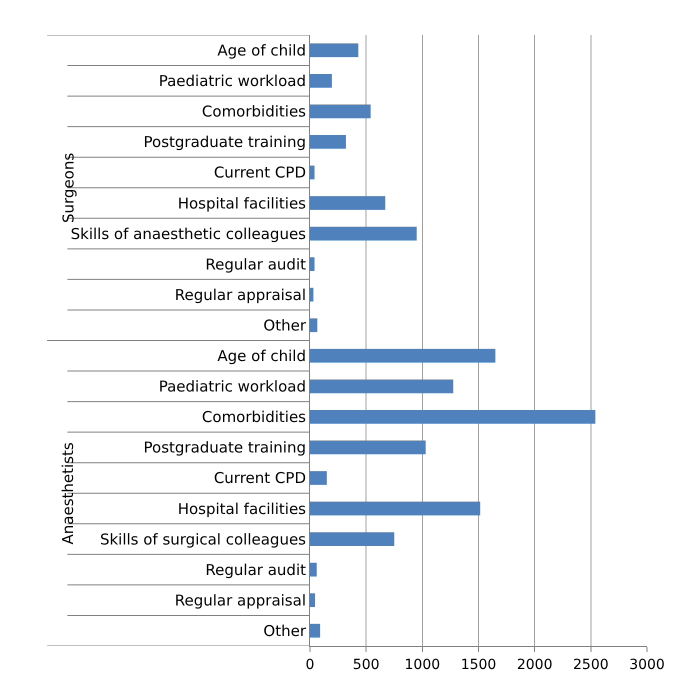 This screenshot has height=691, width=677. I want to click on y-tick-label: Skills of surgical colleagues, so click(203, 539).